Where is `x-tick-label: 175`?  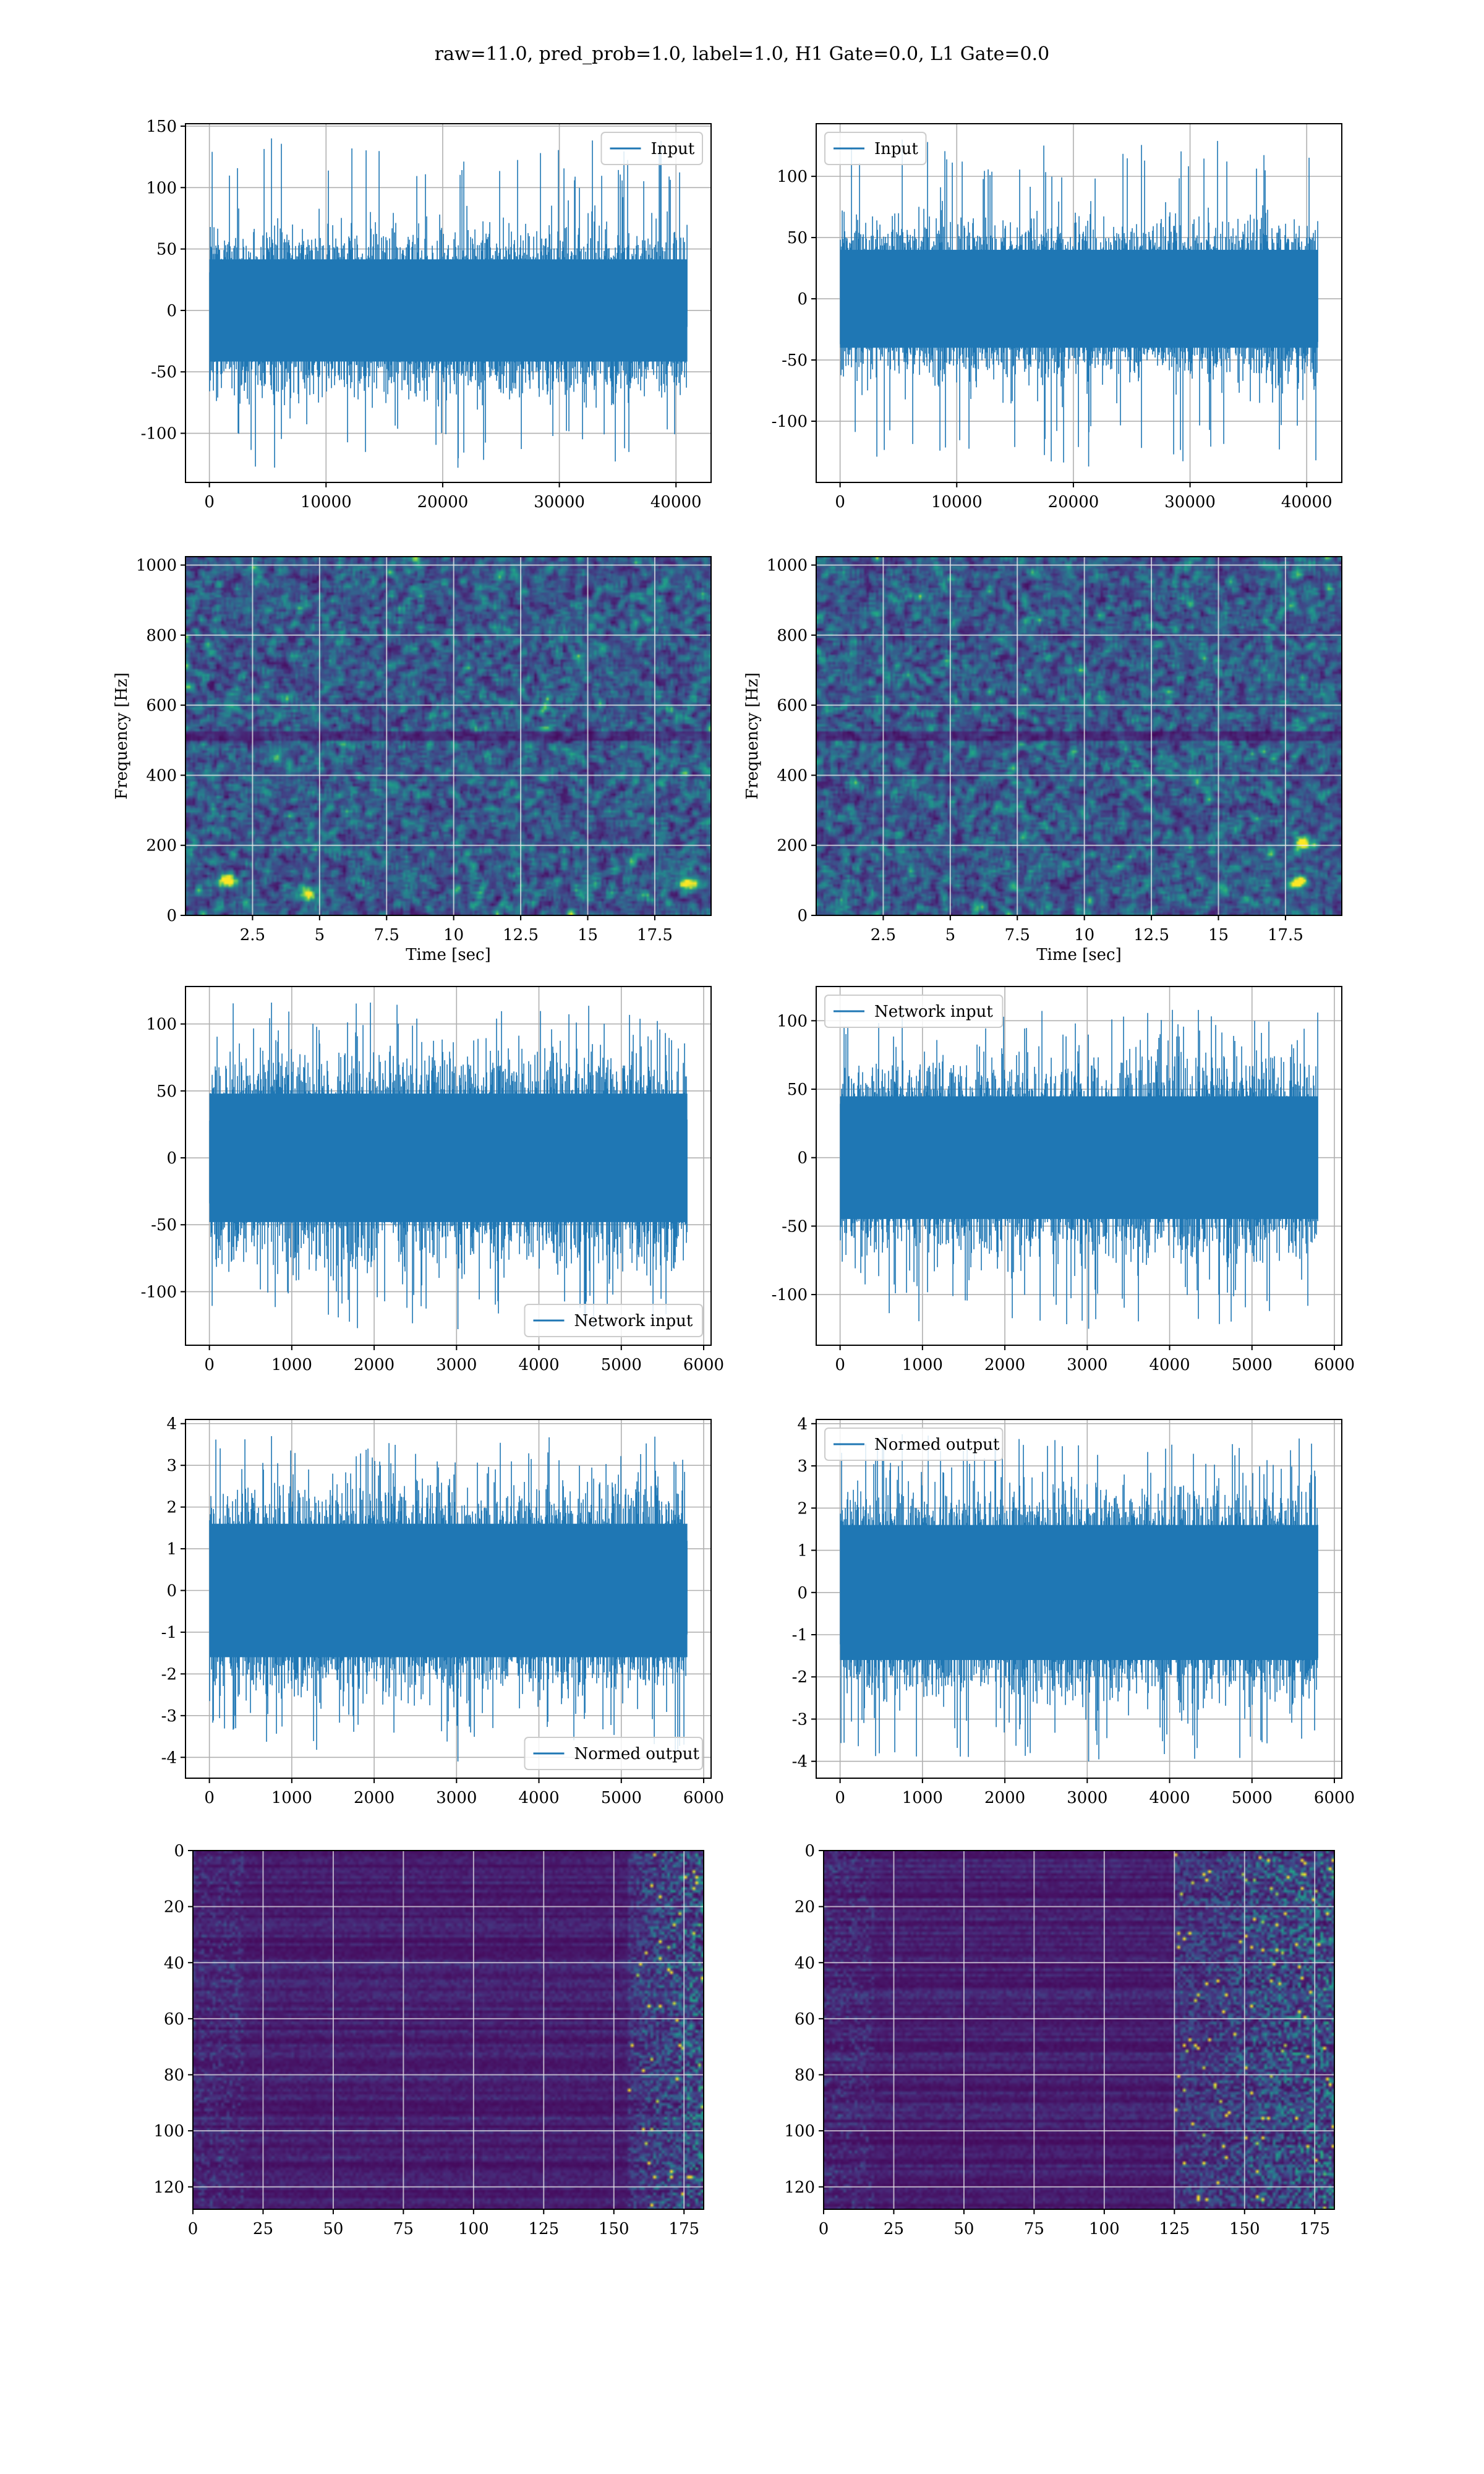 x-tick-label: 175 is located at coordinates (1314, 2229).